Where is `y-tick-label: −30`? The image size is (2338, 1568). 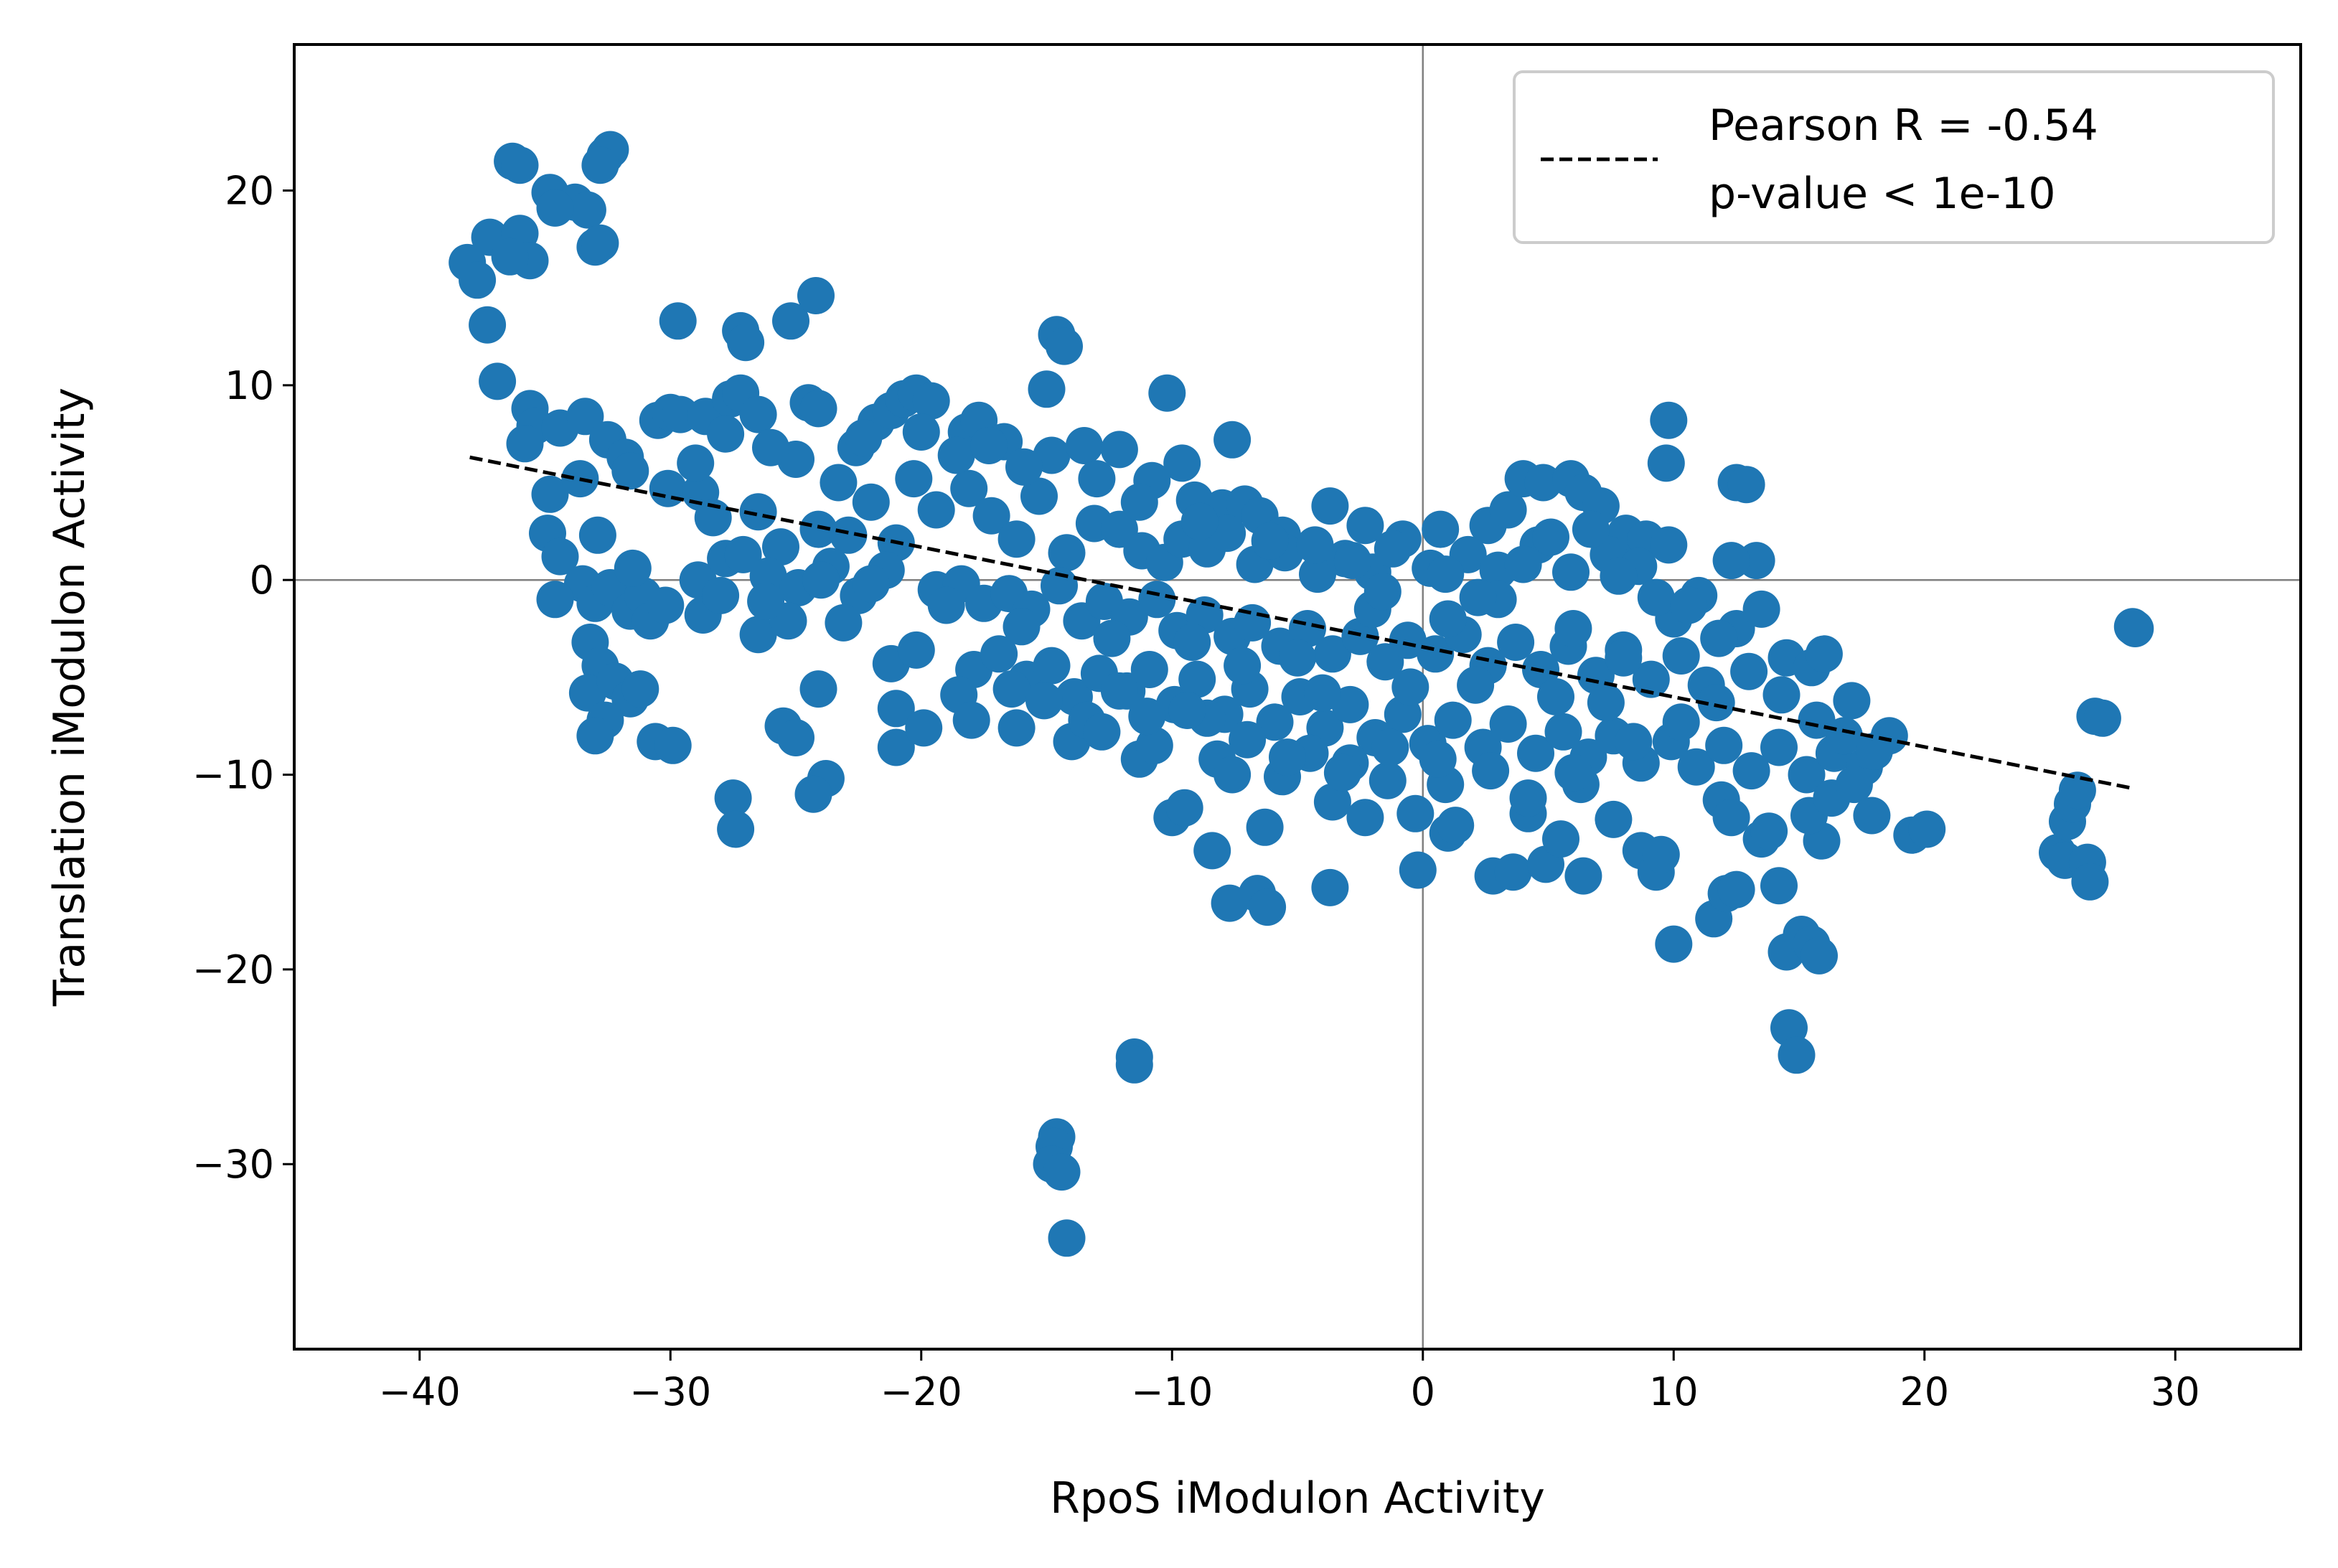
y-tick-label: −30 is located at coordinates (233, 1164).